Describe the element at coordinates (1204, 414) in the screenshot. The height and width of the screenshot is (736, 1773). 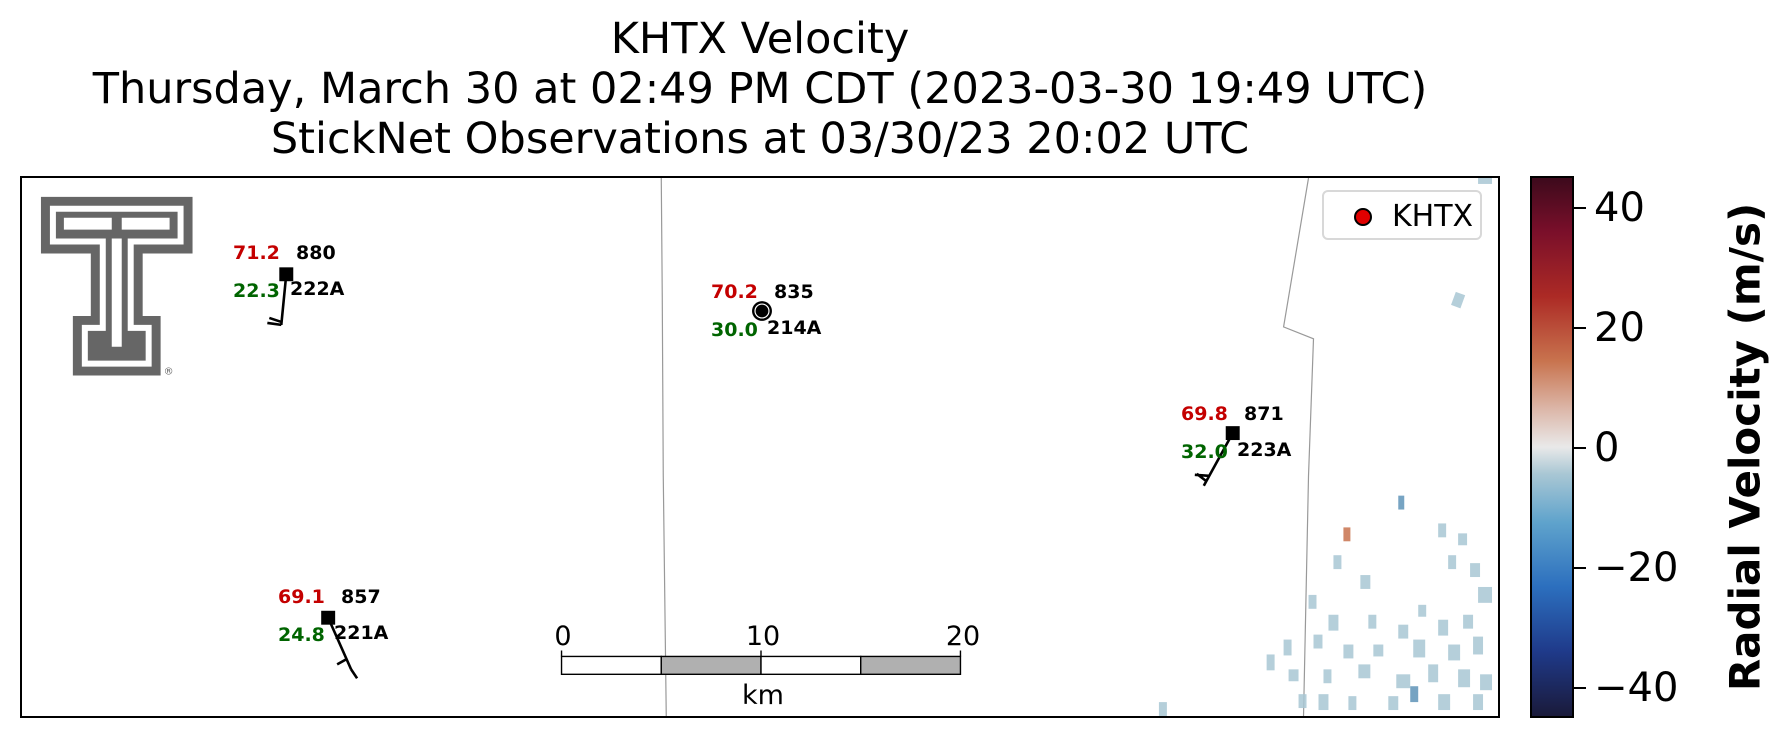
I see `station-temp: 69.8` at that location.